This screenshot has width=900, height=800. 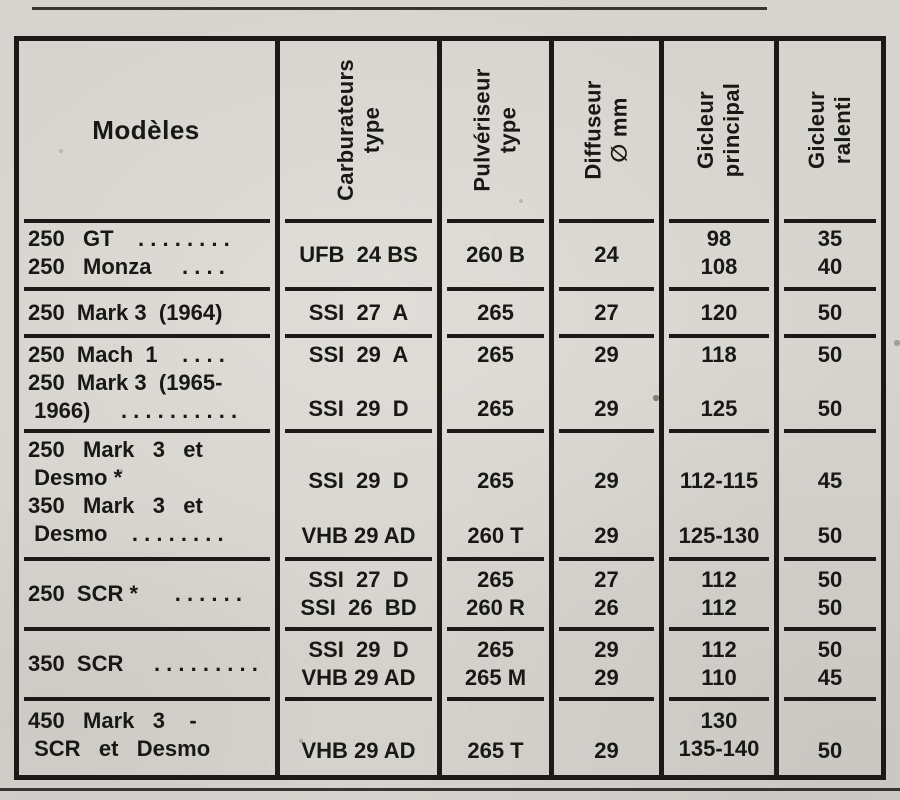 I want to click on principal-cell-g3: 118 125, so click(x=716, y=381).